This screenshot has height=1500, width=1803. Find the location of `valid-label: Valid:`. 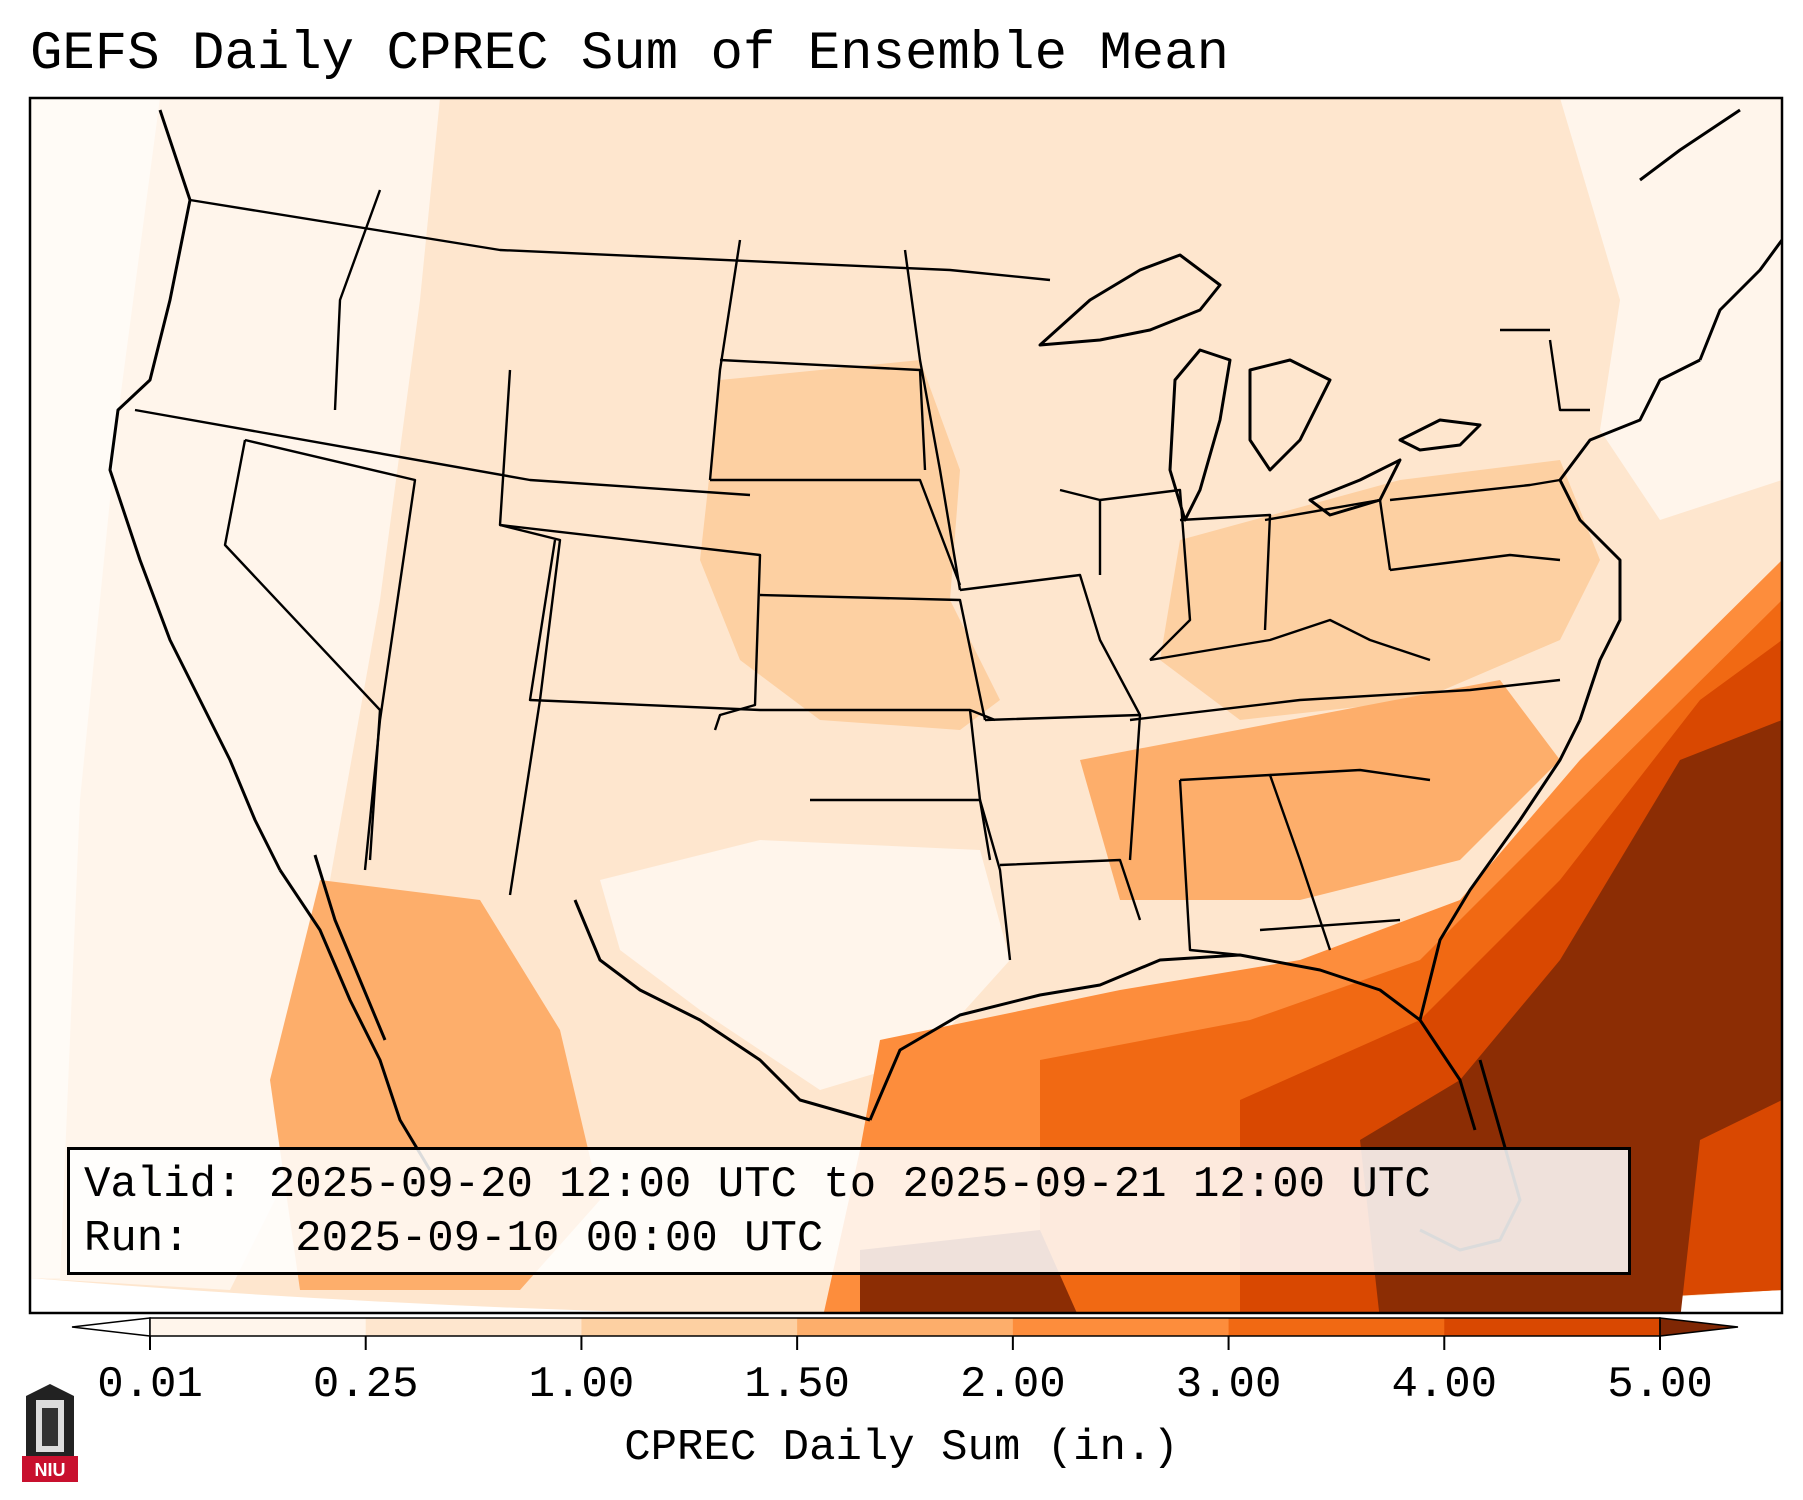

valid-label: Valid: is located at coordinates (163, 1185).